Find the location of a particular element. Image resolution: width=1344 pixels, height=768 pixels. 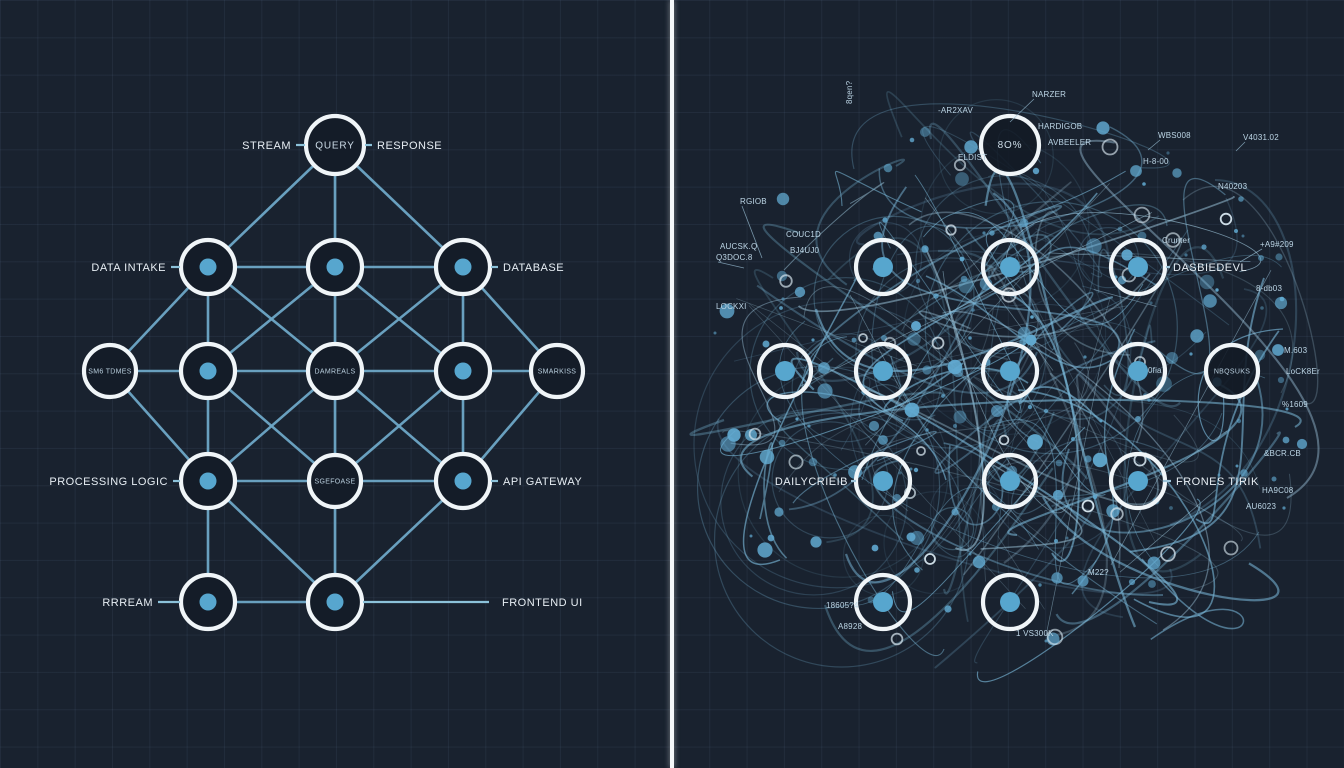

scatter-label: +A9#209 is located at coordinates (1277, 244).